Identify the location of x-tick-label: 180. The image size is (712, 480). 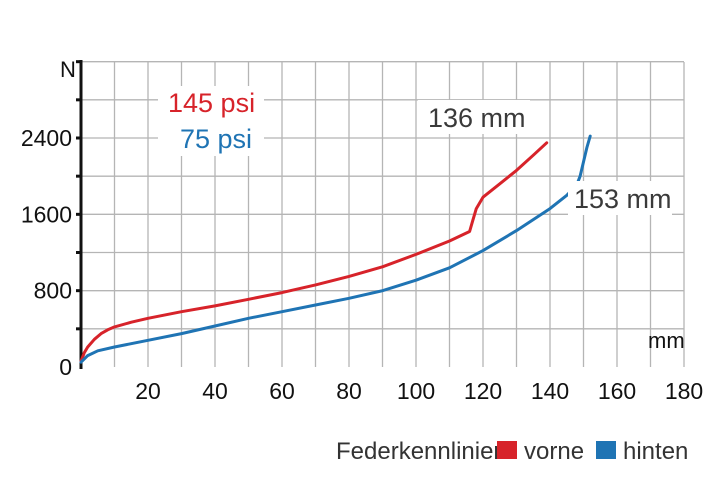
(684, 391).